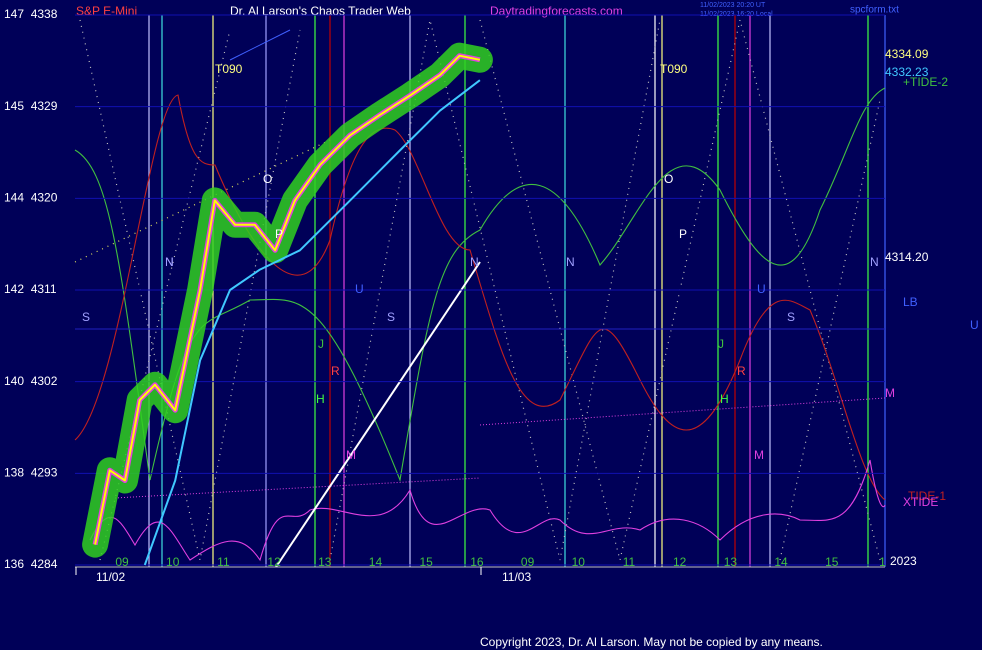 The image size is (982, 650). I want to click on symbol: S&P E-Mini, so click(106, 11).